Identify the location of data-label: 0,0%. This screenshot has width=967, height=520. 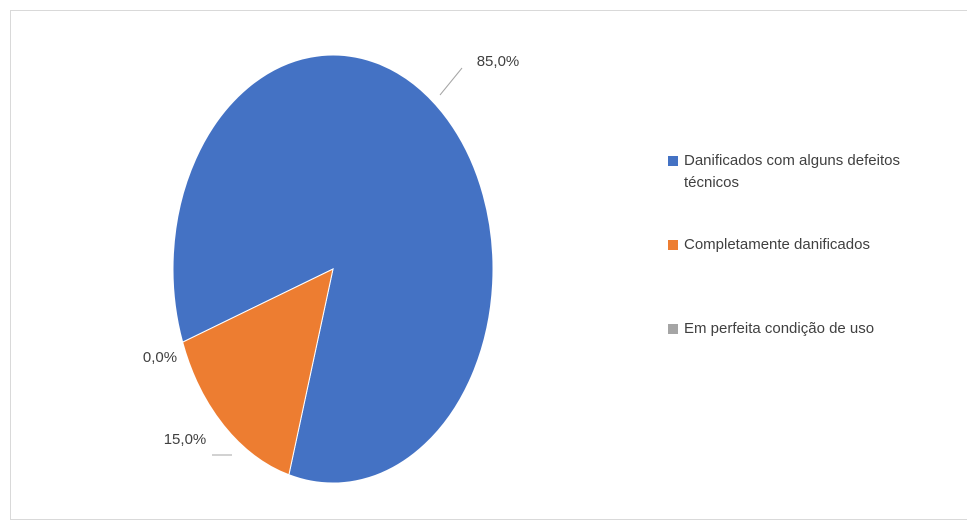
(160, 357).